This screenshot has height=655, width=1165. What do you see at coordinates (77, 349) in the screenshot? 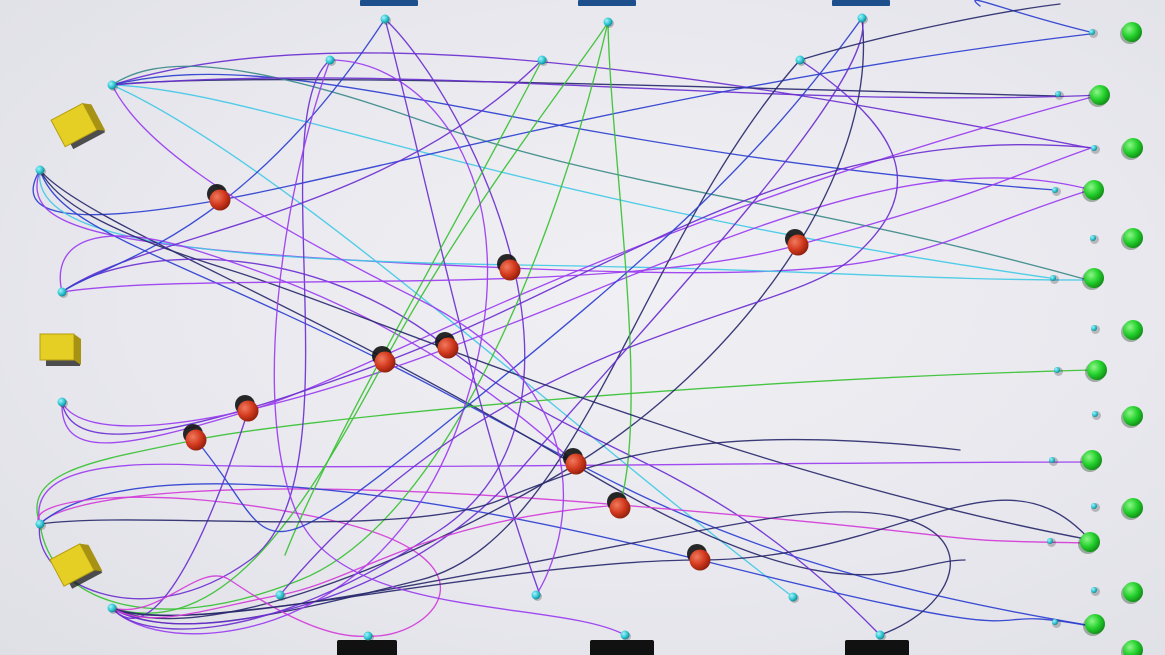
I see `yellow-block-2-side` at bounding box center [77, 349].